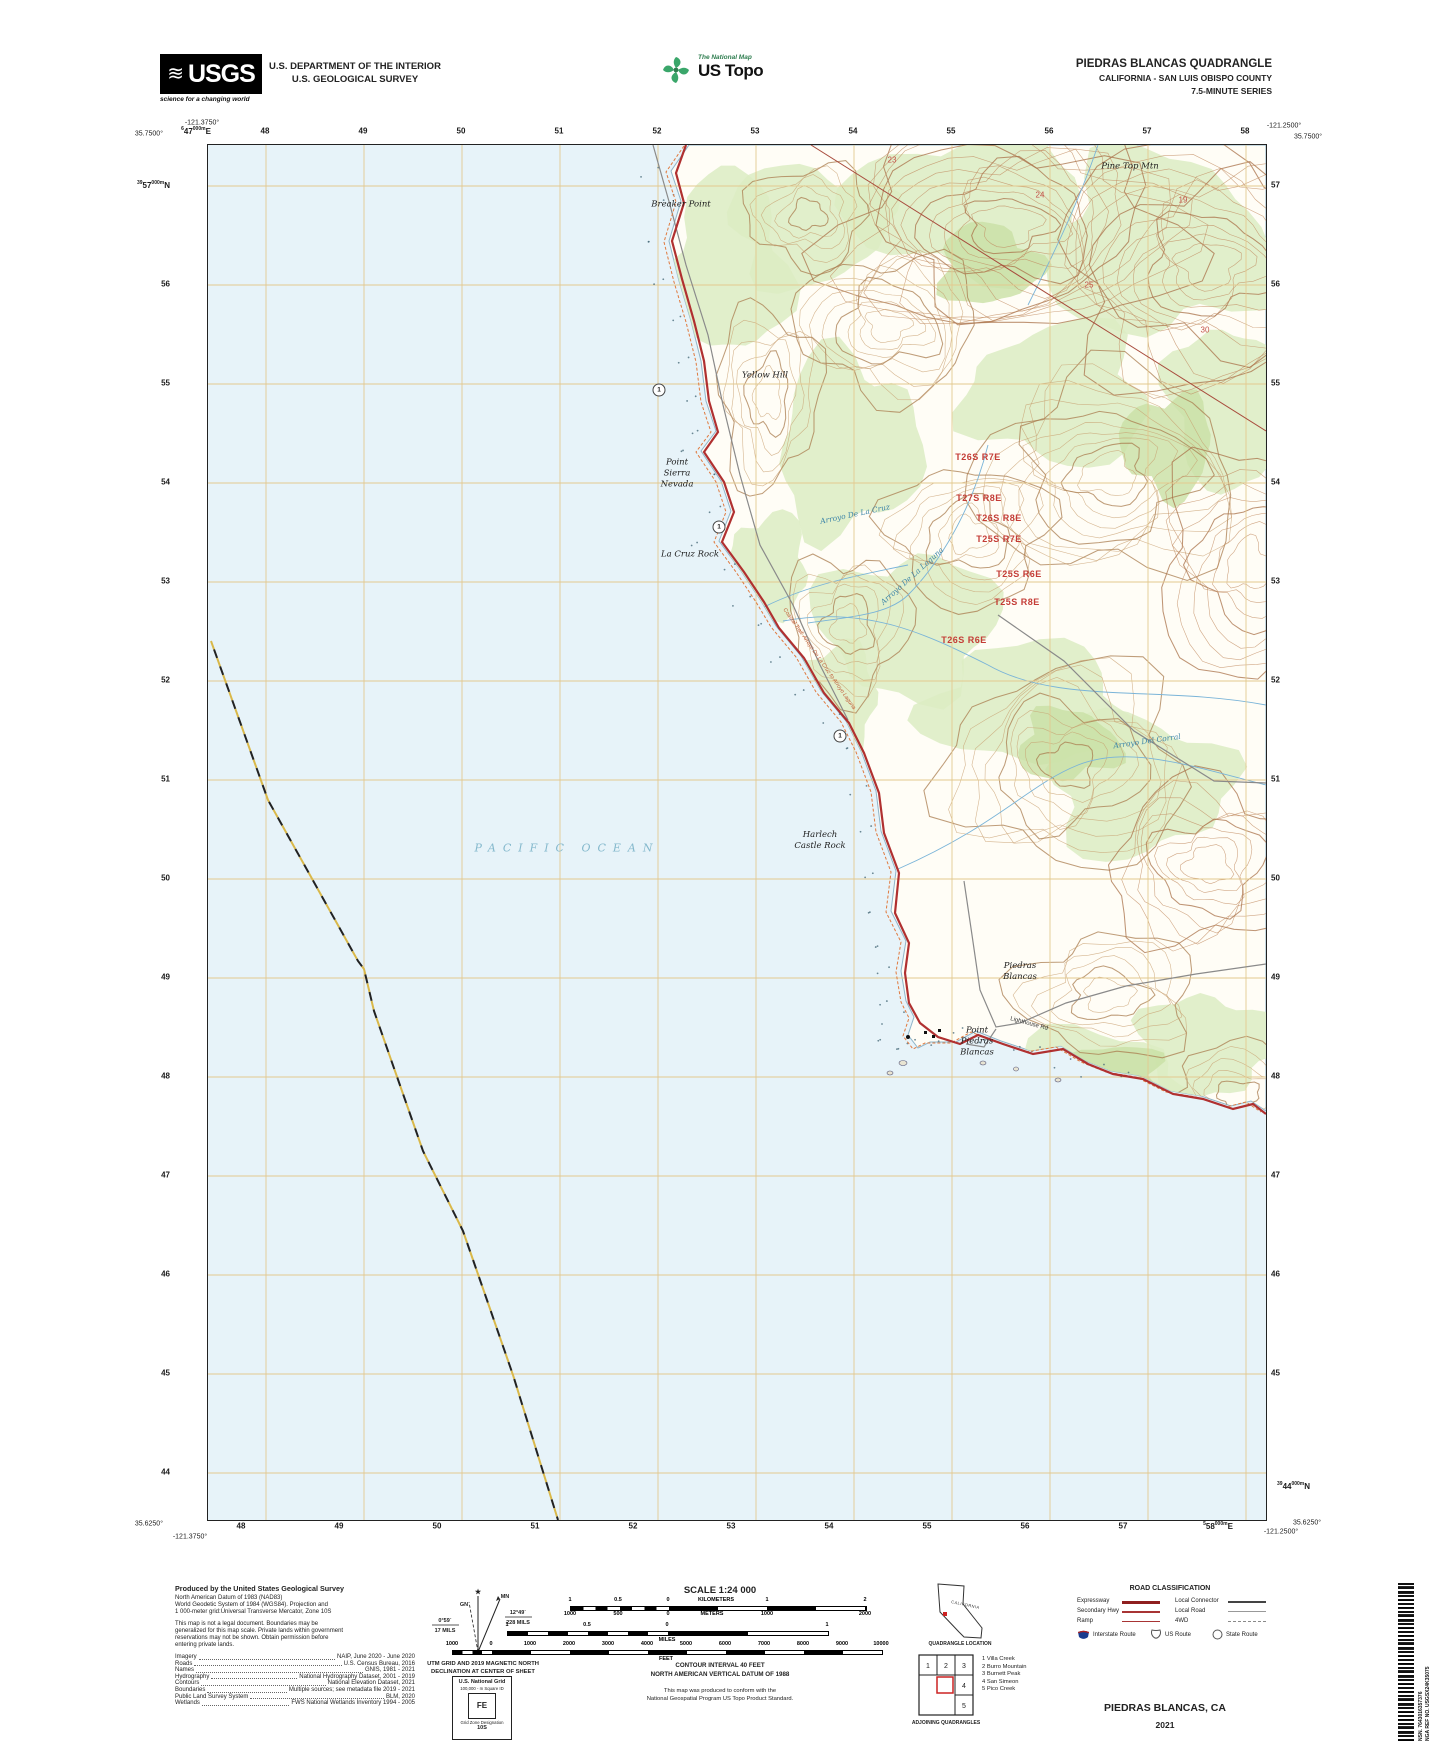 This screenshot has width=1445, height=1746. I want to click on grid-number: 45, so click(165, 1373).